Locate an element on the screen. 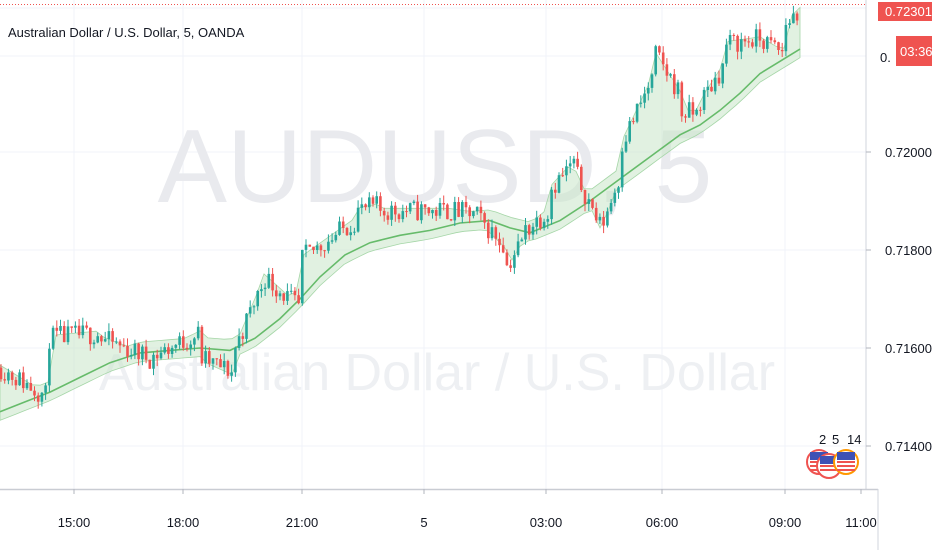  x-tick-label: 09:00 is located at coordinates (785, 522).